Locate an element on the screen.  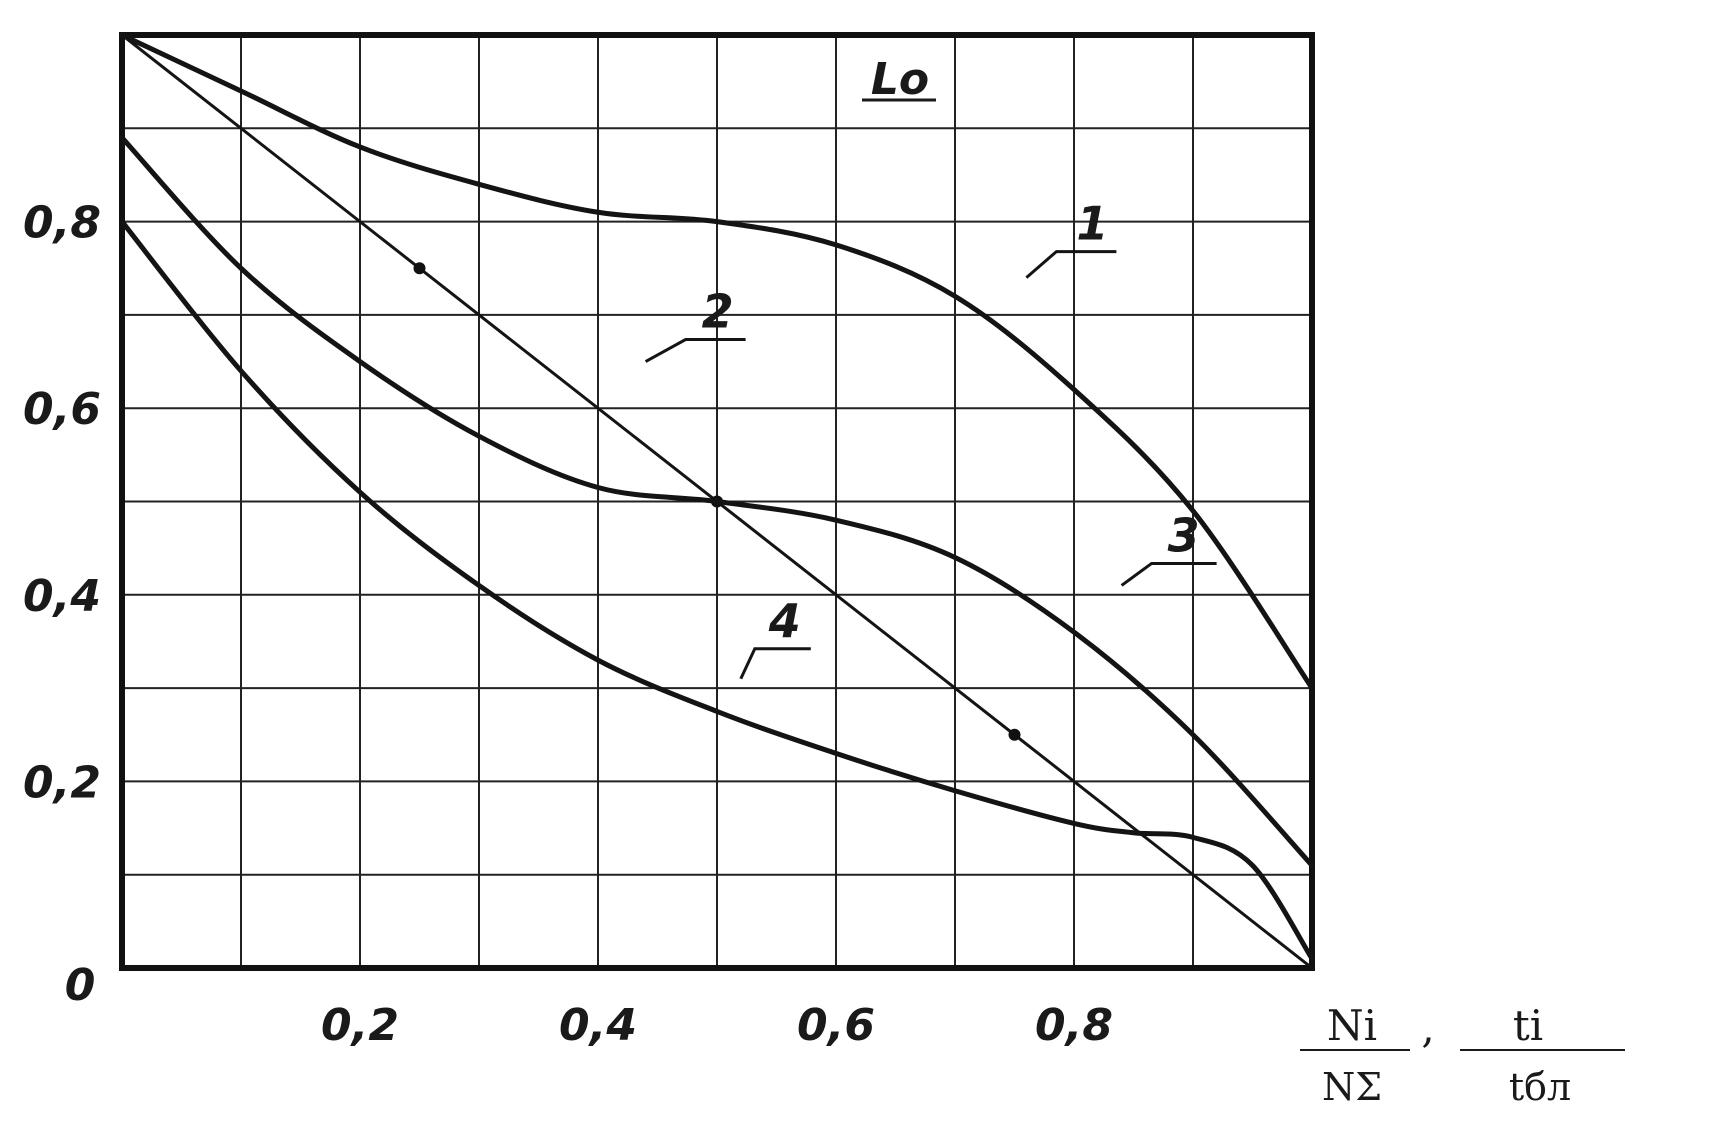
x-tick-label: 0,8 is located at coordinates (1074, 1025).